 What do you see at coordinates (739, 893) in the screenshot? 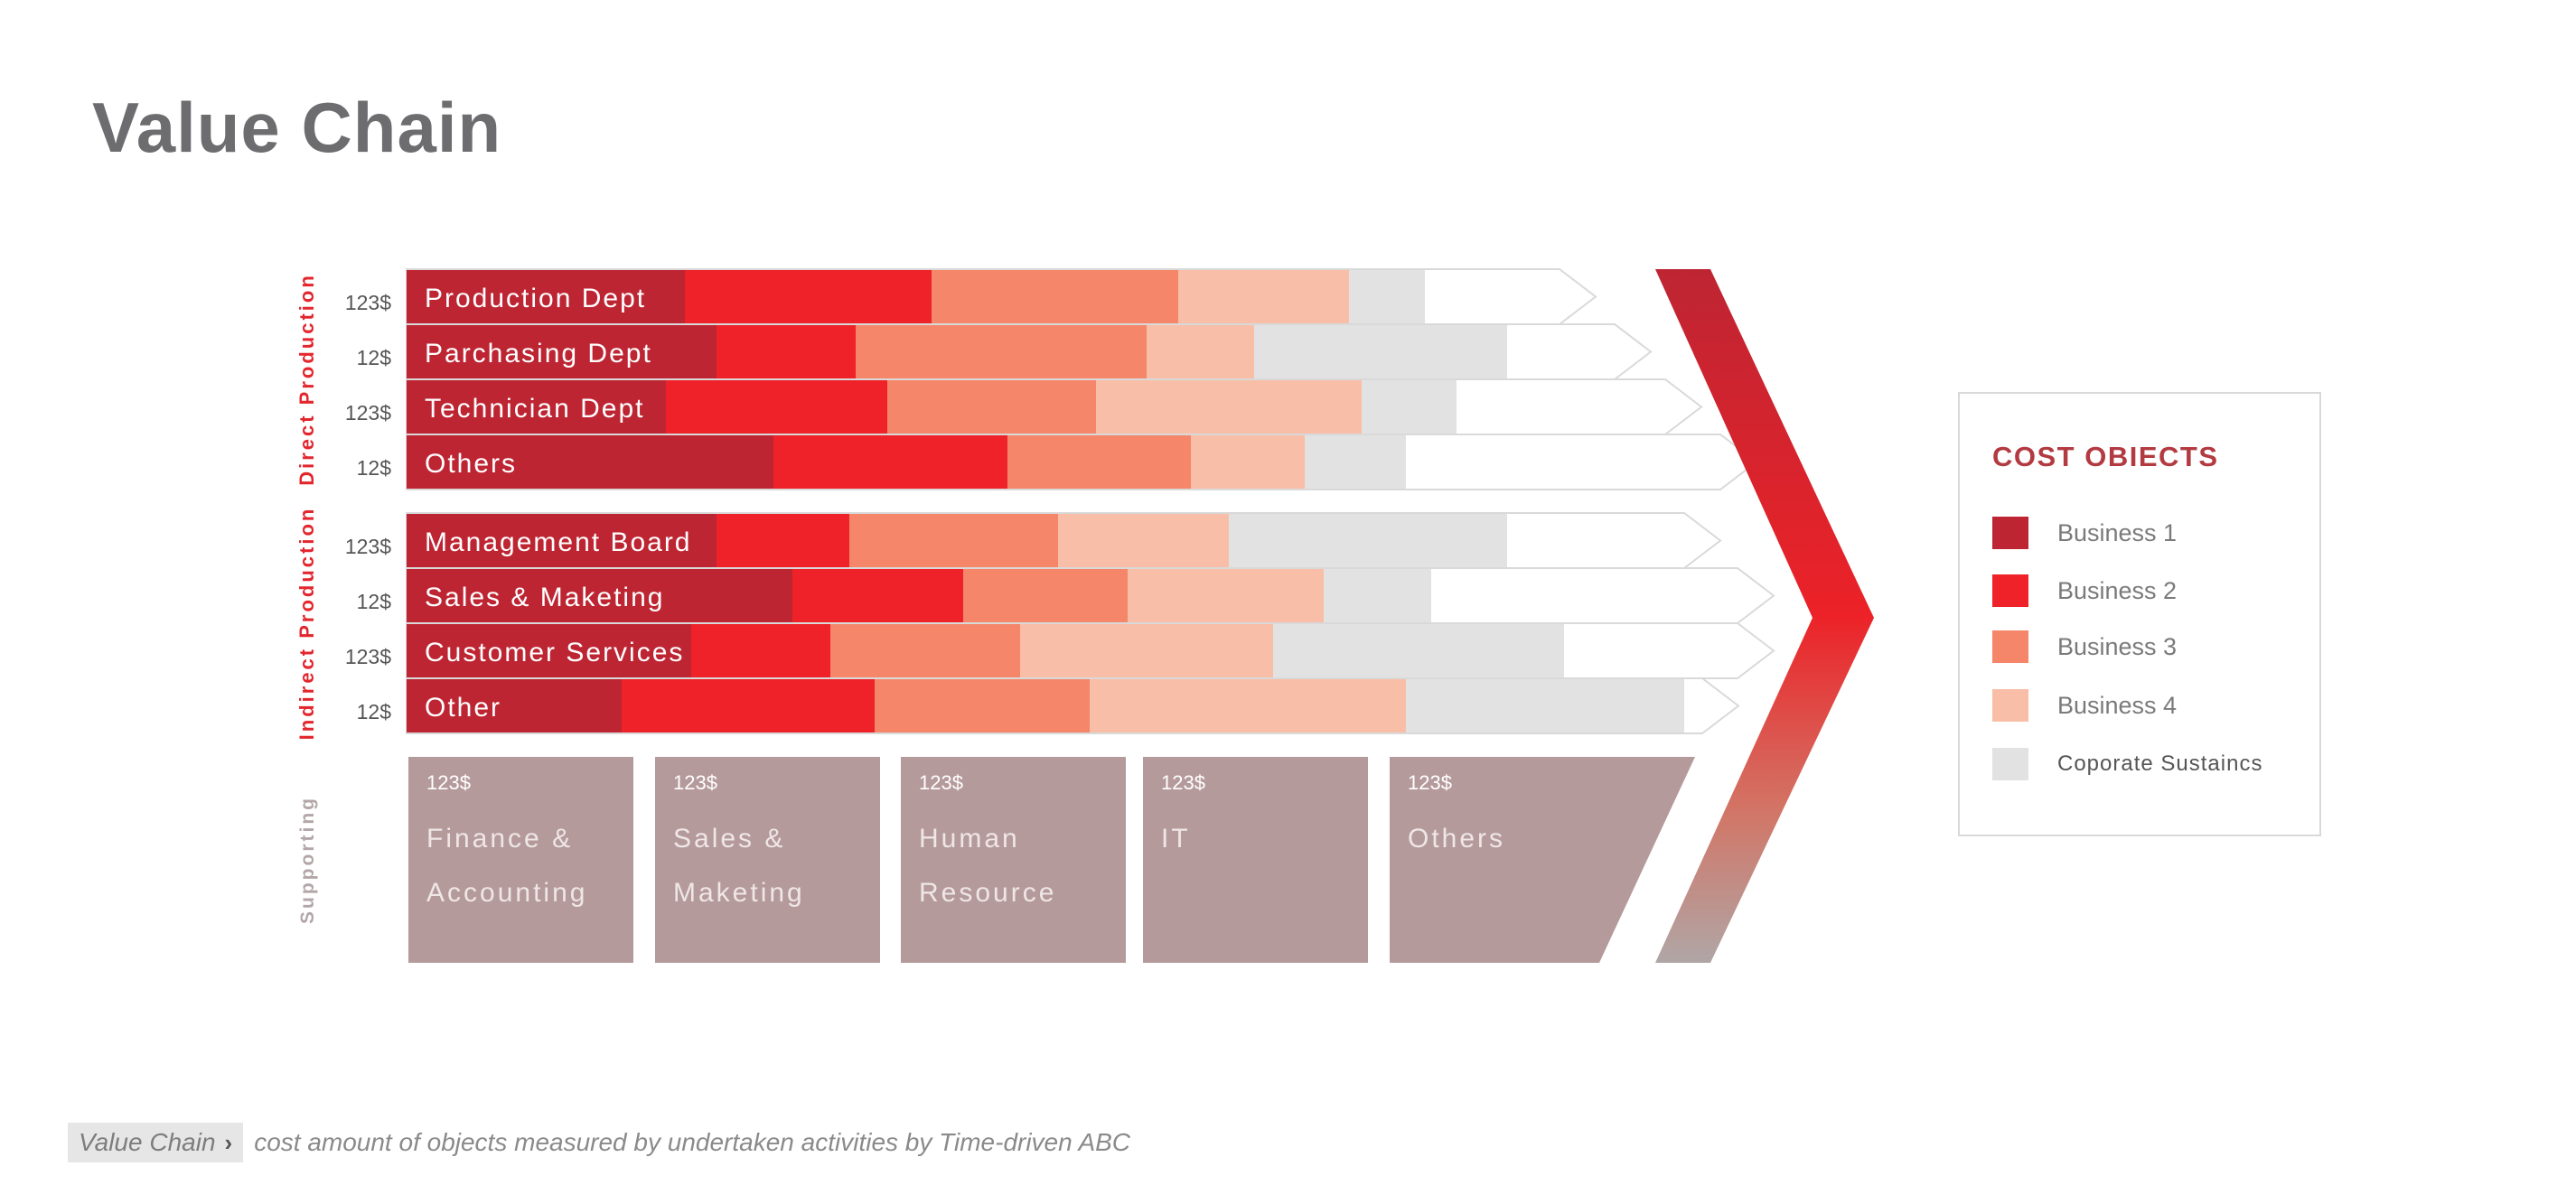
I see `supporting-label: Maketing` at bounding box center [739, 893].